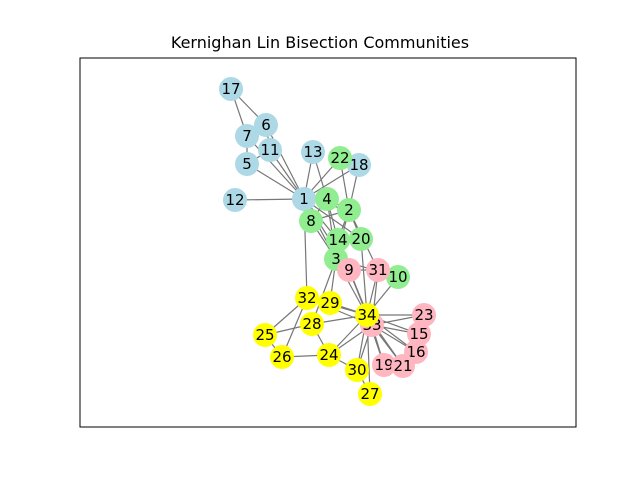 The width and height of the screenshot is (640, 480). I want to click on node-8: 8, so click(311, 221).